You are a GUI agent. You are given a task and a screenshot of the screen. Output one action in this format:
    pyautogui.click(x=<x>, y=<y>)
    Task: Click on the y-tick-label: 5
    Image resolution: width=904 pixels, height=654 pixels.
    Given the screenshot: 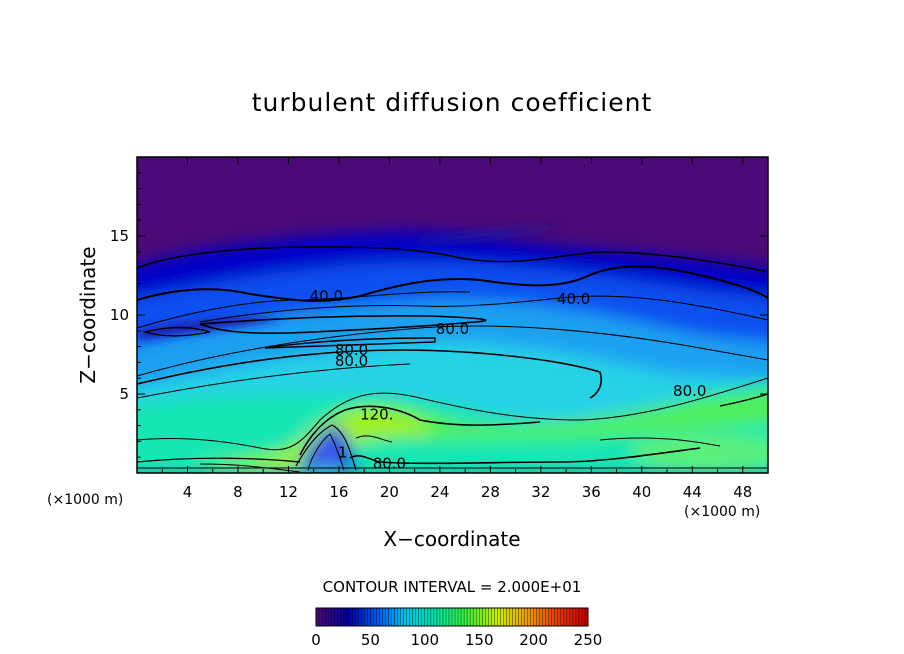 What is the action you would take?
    pyautogui.click(x=124, y=394)
    